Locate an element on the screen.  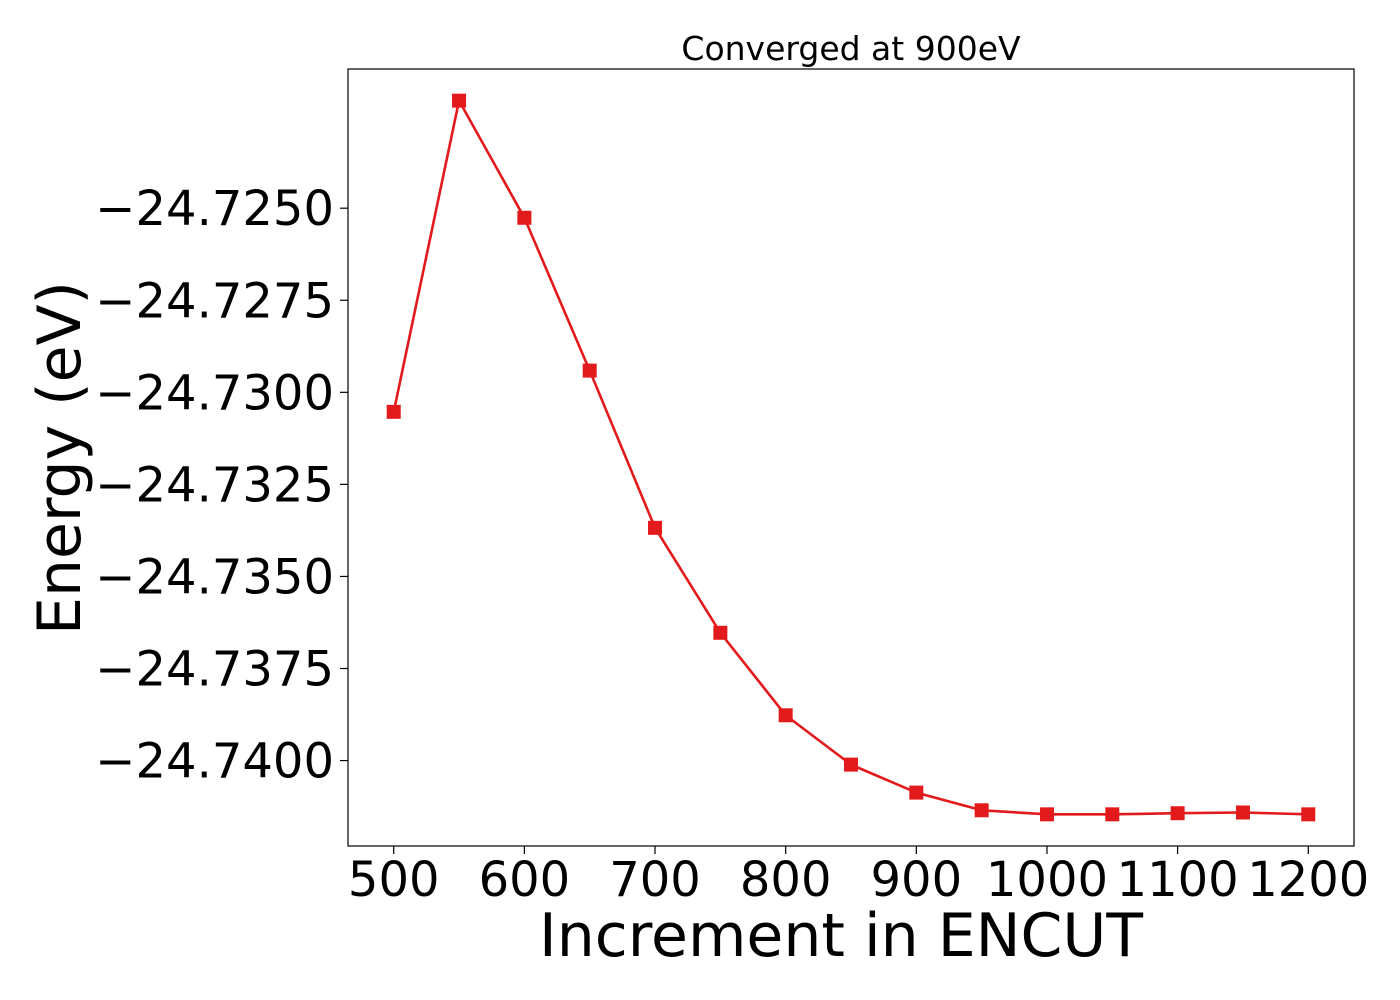
x-tick-label: 600 is located at coordinates (525, 880).